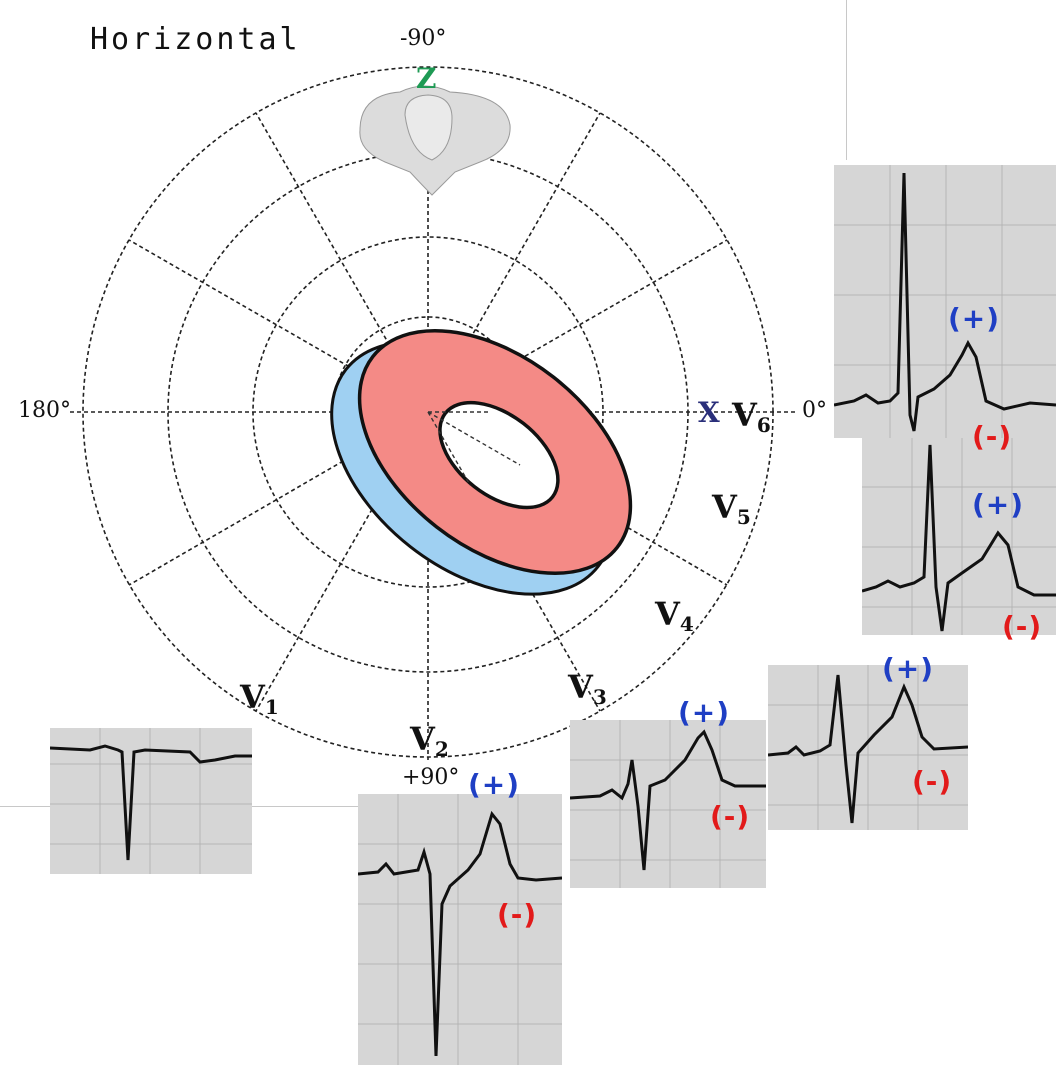  I want to click on ecg-v4-strip, so click(868, 747).